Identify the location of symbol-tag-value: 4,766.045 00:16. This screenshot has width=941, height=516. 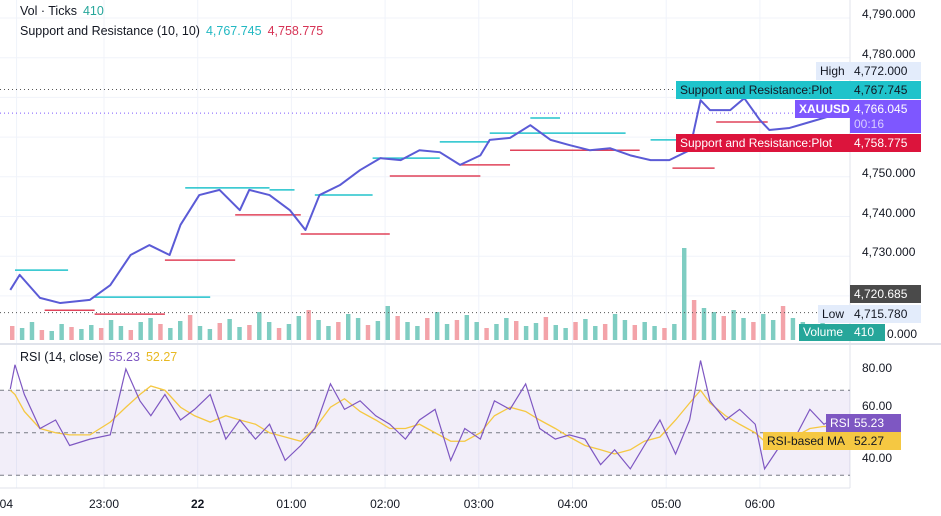
(885, 116).